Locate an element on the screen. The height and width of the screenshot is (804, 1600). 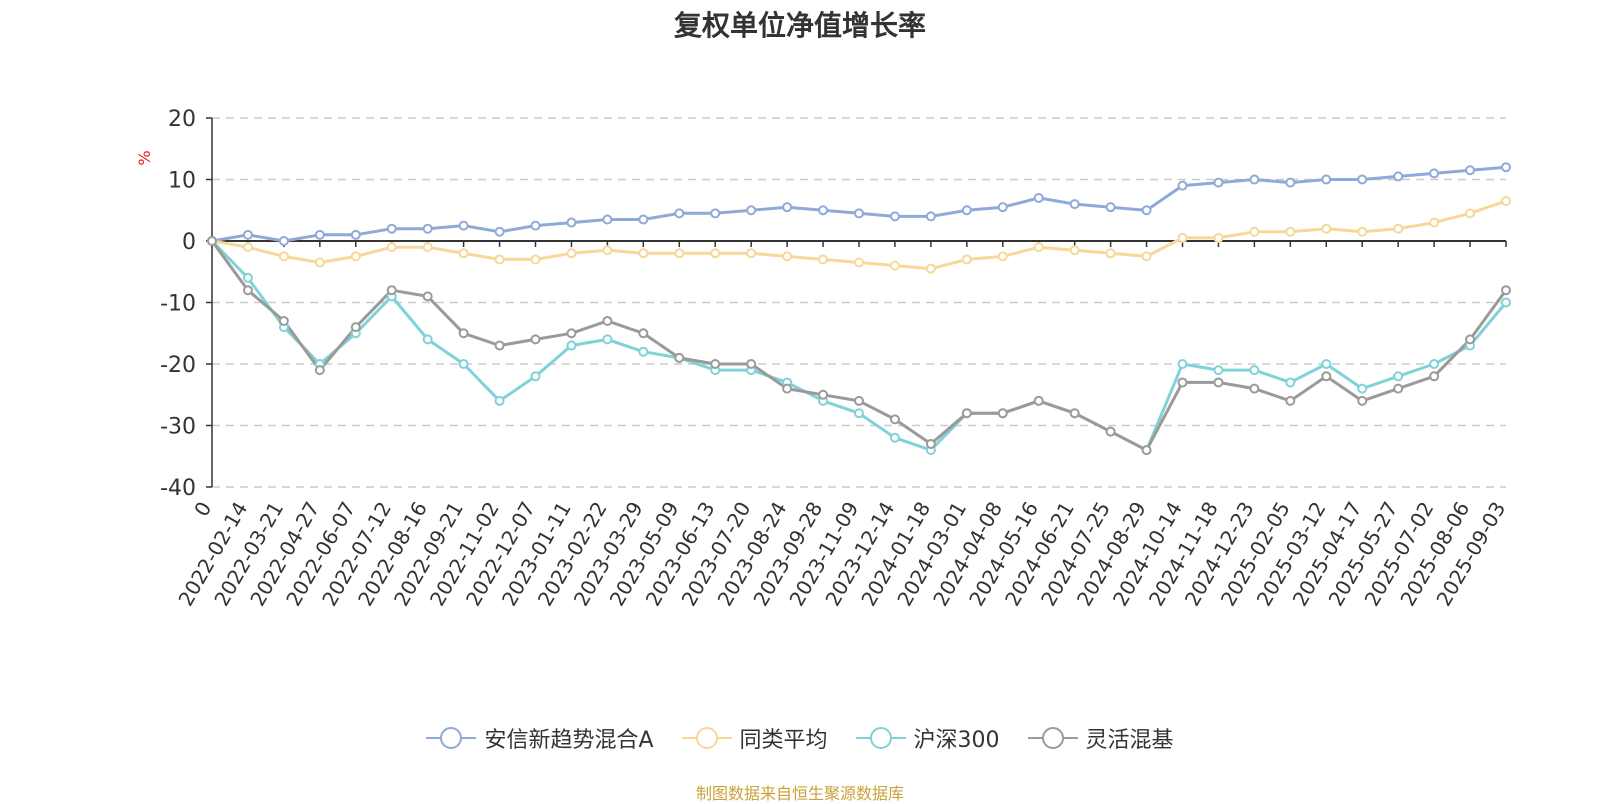
legend-label: 安信新趋势混合A is located at coordinates (569, 740).